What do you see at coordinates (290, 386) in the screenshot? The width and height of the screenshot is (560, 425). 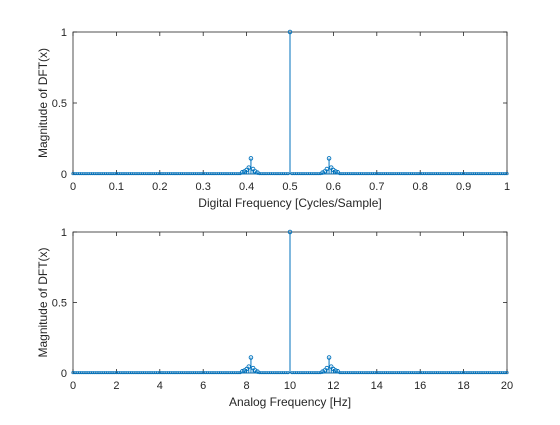 I see `x-tick-label: 10` at bounding box center [290, 386].